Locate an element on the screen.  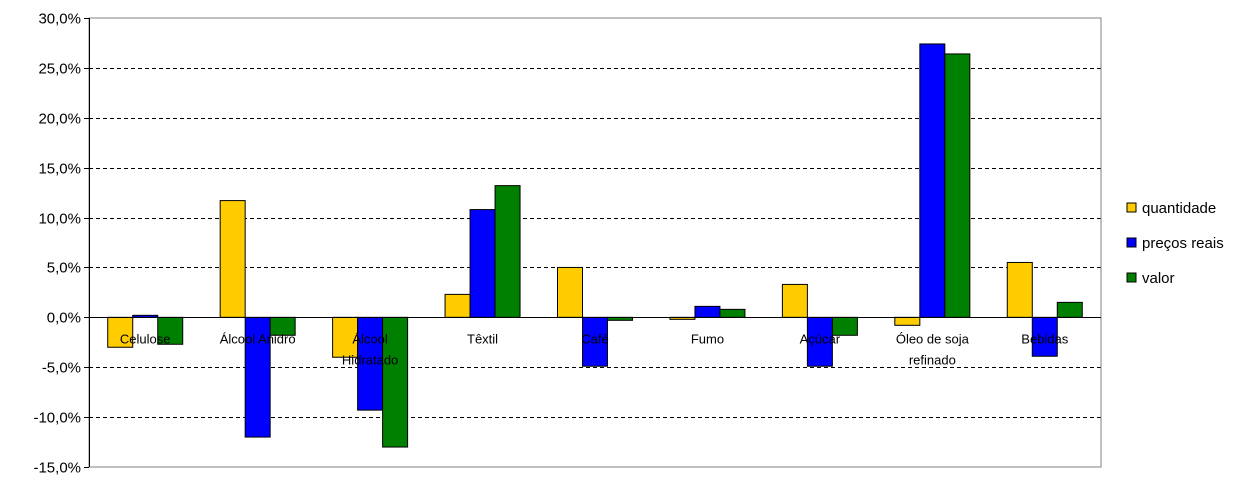
category-label: Bebidas is located at coordinates (1044, 338).